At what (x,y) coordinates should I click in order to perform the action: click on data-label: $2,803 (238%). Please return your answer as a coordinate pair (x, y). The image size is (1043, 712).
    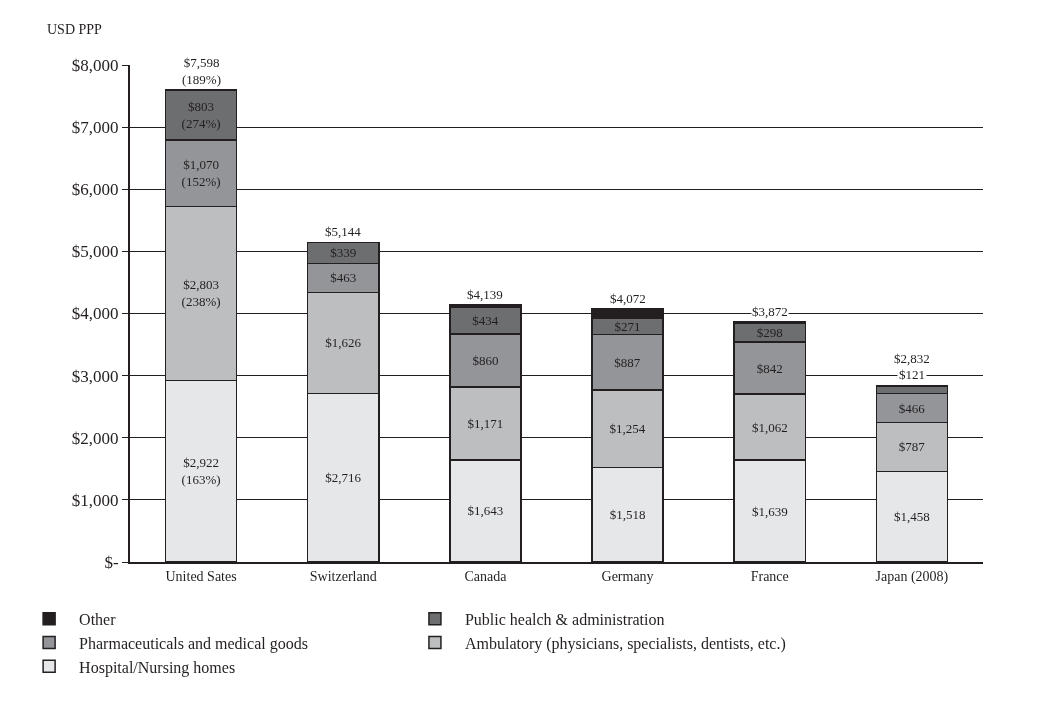
    Looking at the image, I should click on (201, 293).